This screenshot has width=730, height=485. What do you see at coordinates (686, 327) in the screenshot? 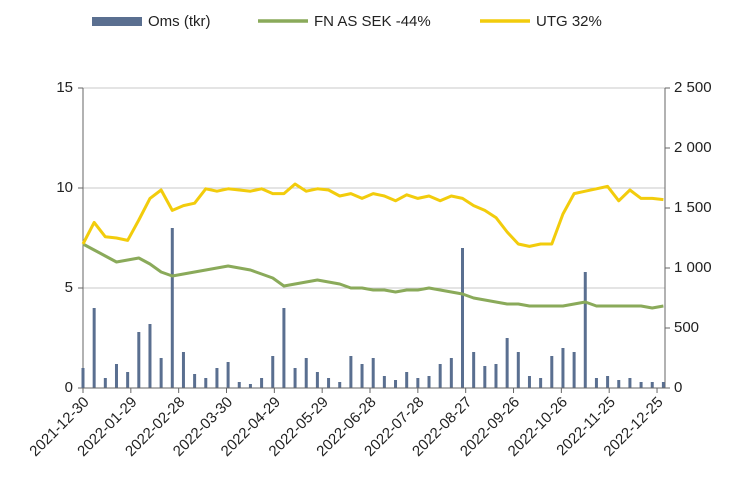
I see `y2-tick-label: 500` at bounding box center [686, 327].